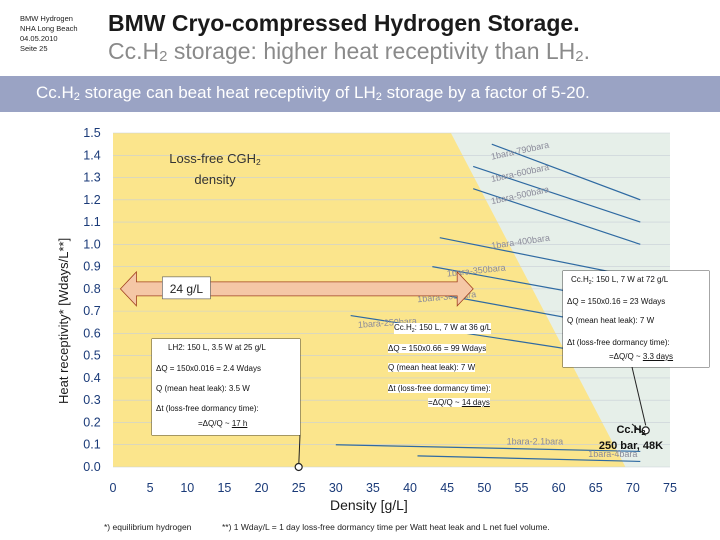 The image size is (720, 540). Describe the element at coordinates (91, 289) in the screenshot. I see `y-tick-label: 0.8` at that location.